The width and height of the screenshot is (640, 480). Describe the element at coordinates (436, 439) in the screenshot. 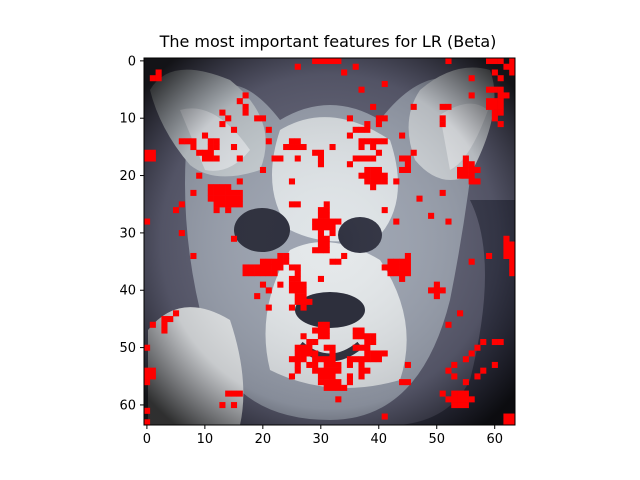

I see `x-tick-label: 50` at that location.